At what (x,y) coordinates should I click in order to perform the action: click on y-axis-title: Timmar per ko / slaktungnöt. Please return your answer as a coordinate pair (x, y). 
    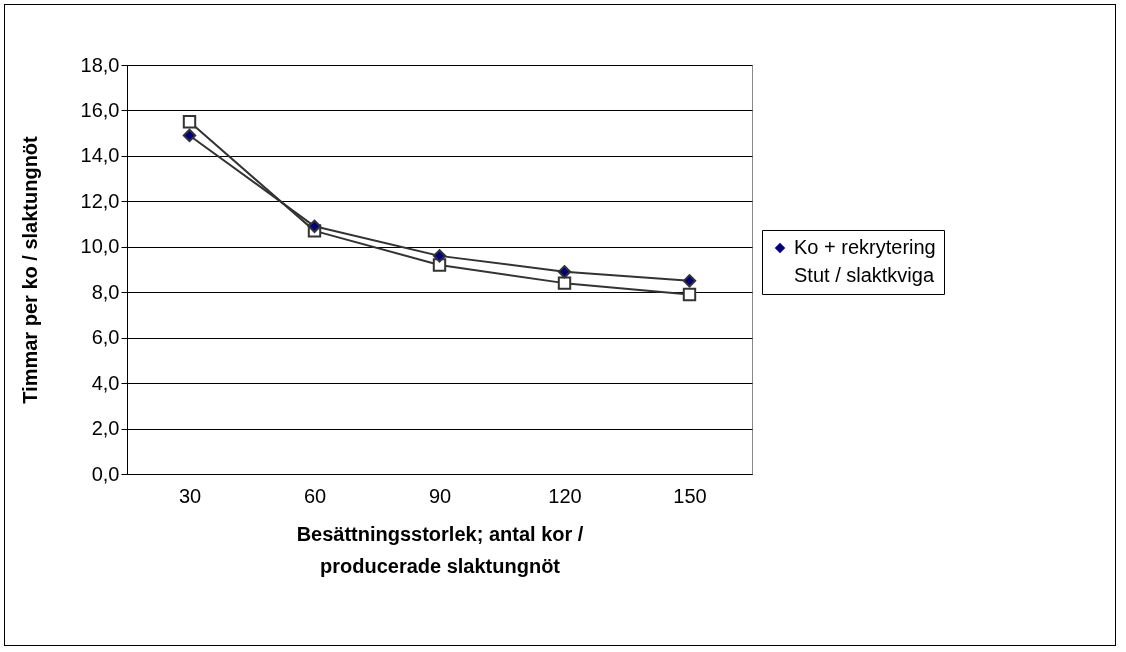
    Looking at the image, I should click on (29, 269).